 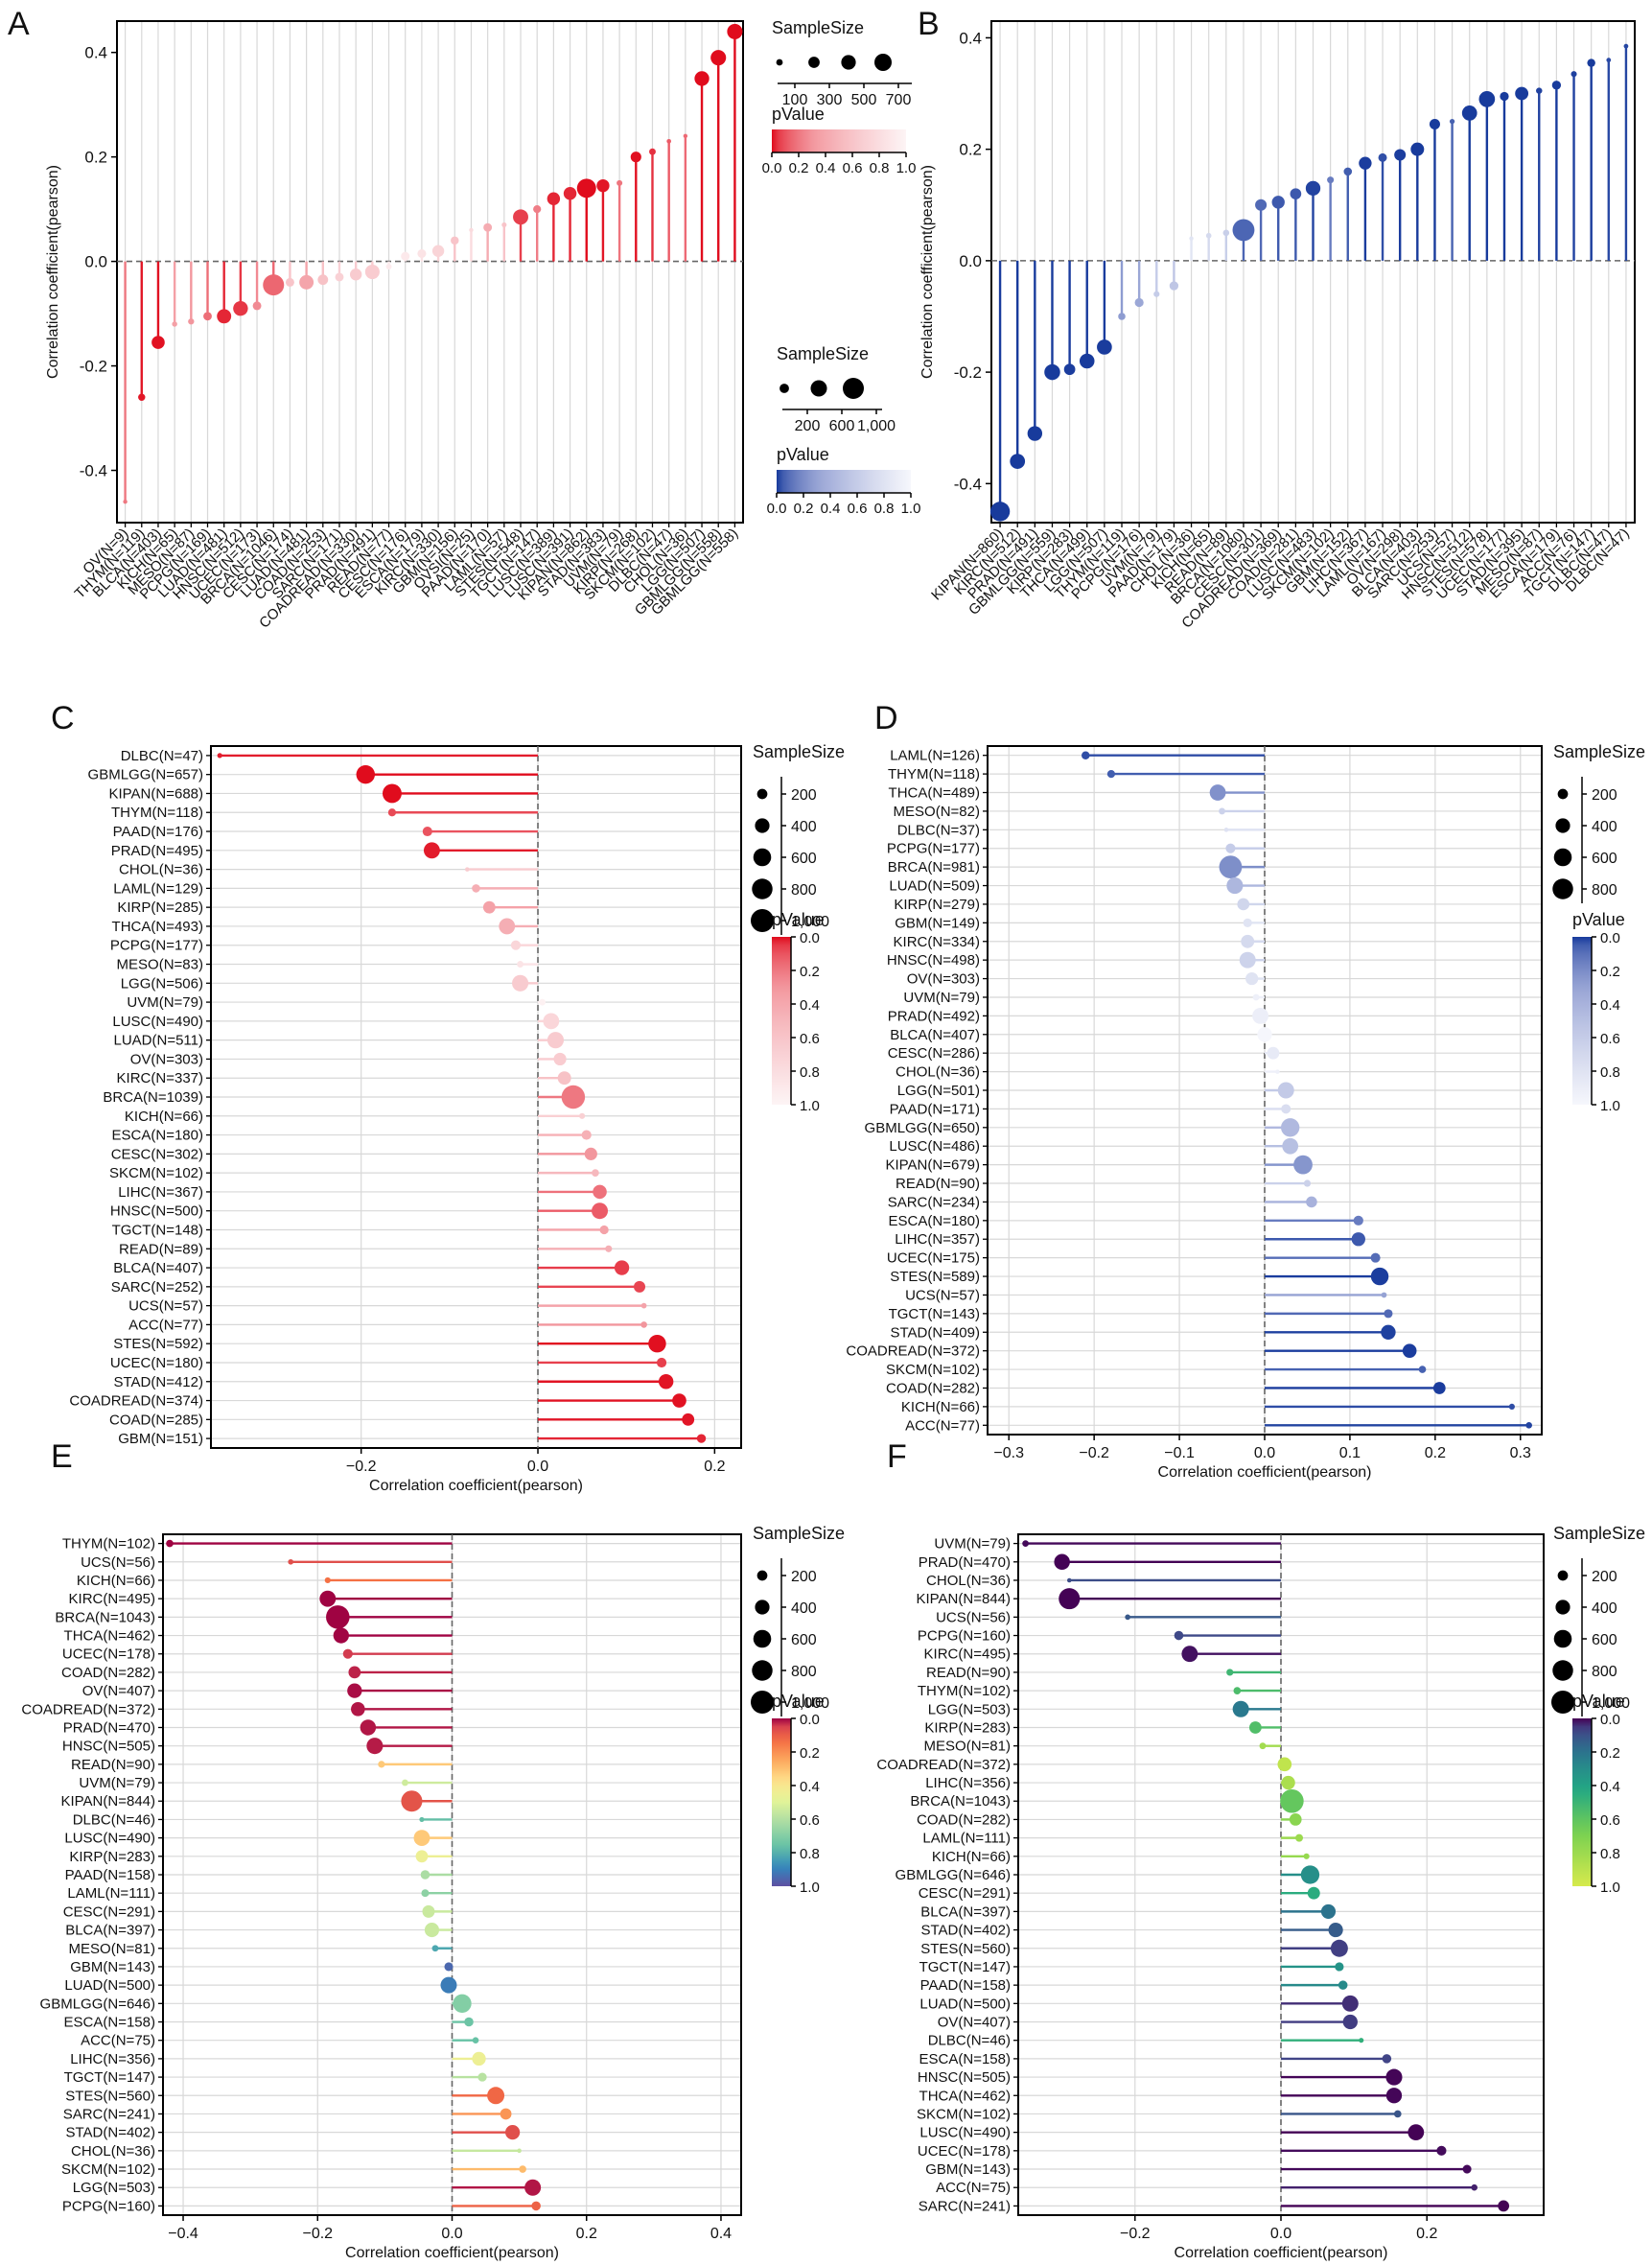 What do you see at coordinates (964, 2151) in the screenshot?
I see `y-tick-label: UCEC(N=178)` at bounding box center [964, 2151].